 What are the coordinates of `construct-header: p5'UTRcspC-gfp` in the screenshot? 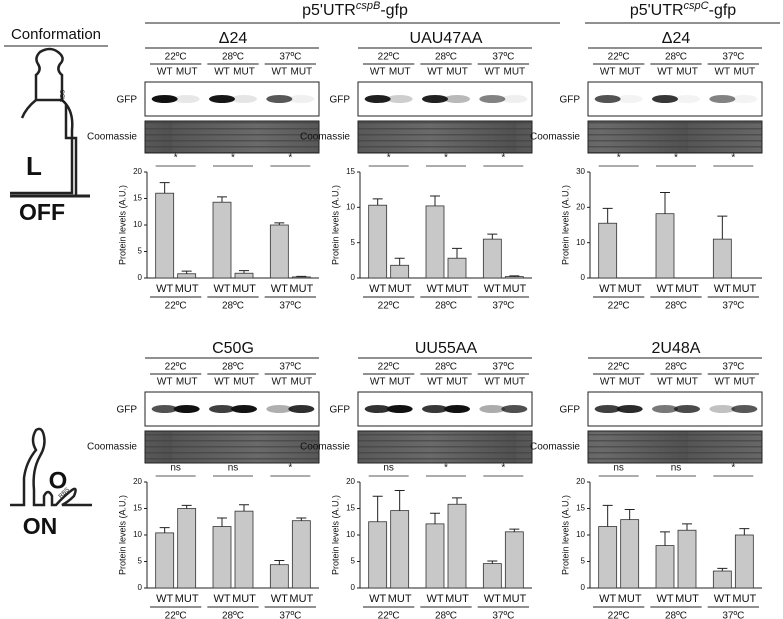 It's located at (683, 9).